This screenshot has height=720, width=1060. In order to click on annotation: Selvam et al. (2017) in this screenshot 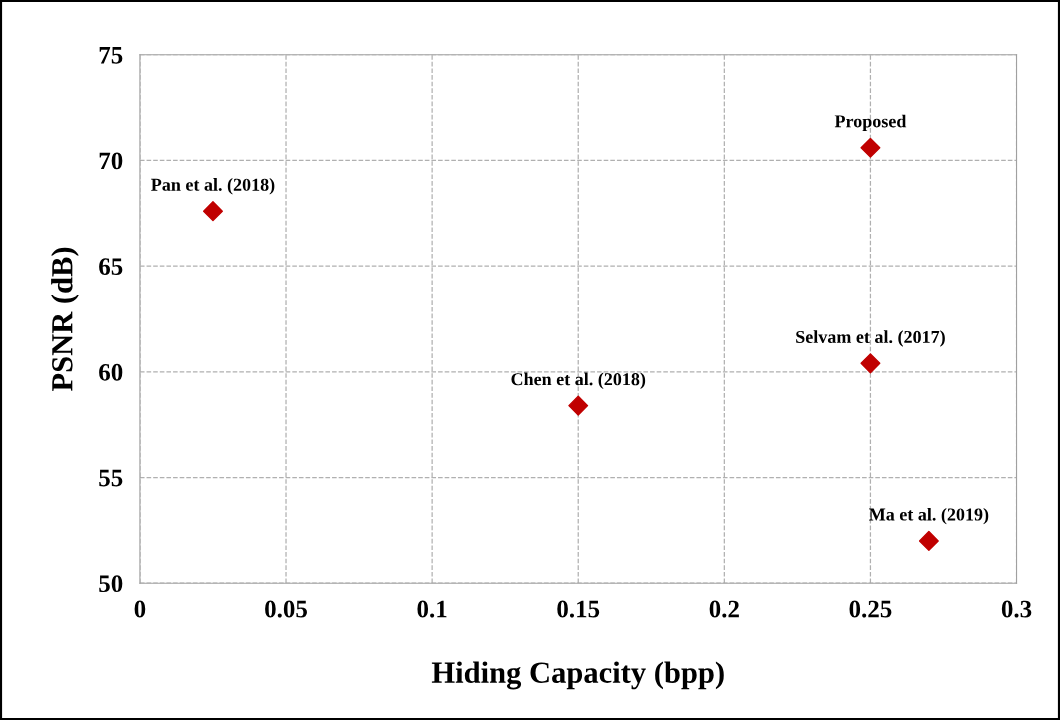, I will do `click(870, 338)`.